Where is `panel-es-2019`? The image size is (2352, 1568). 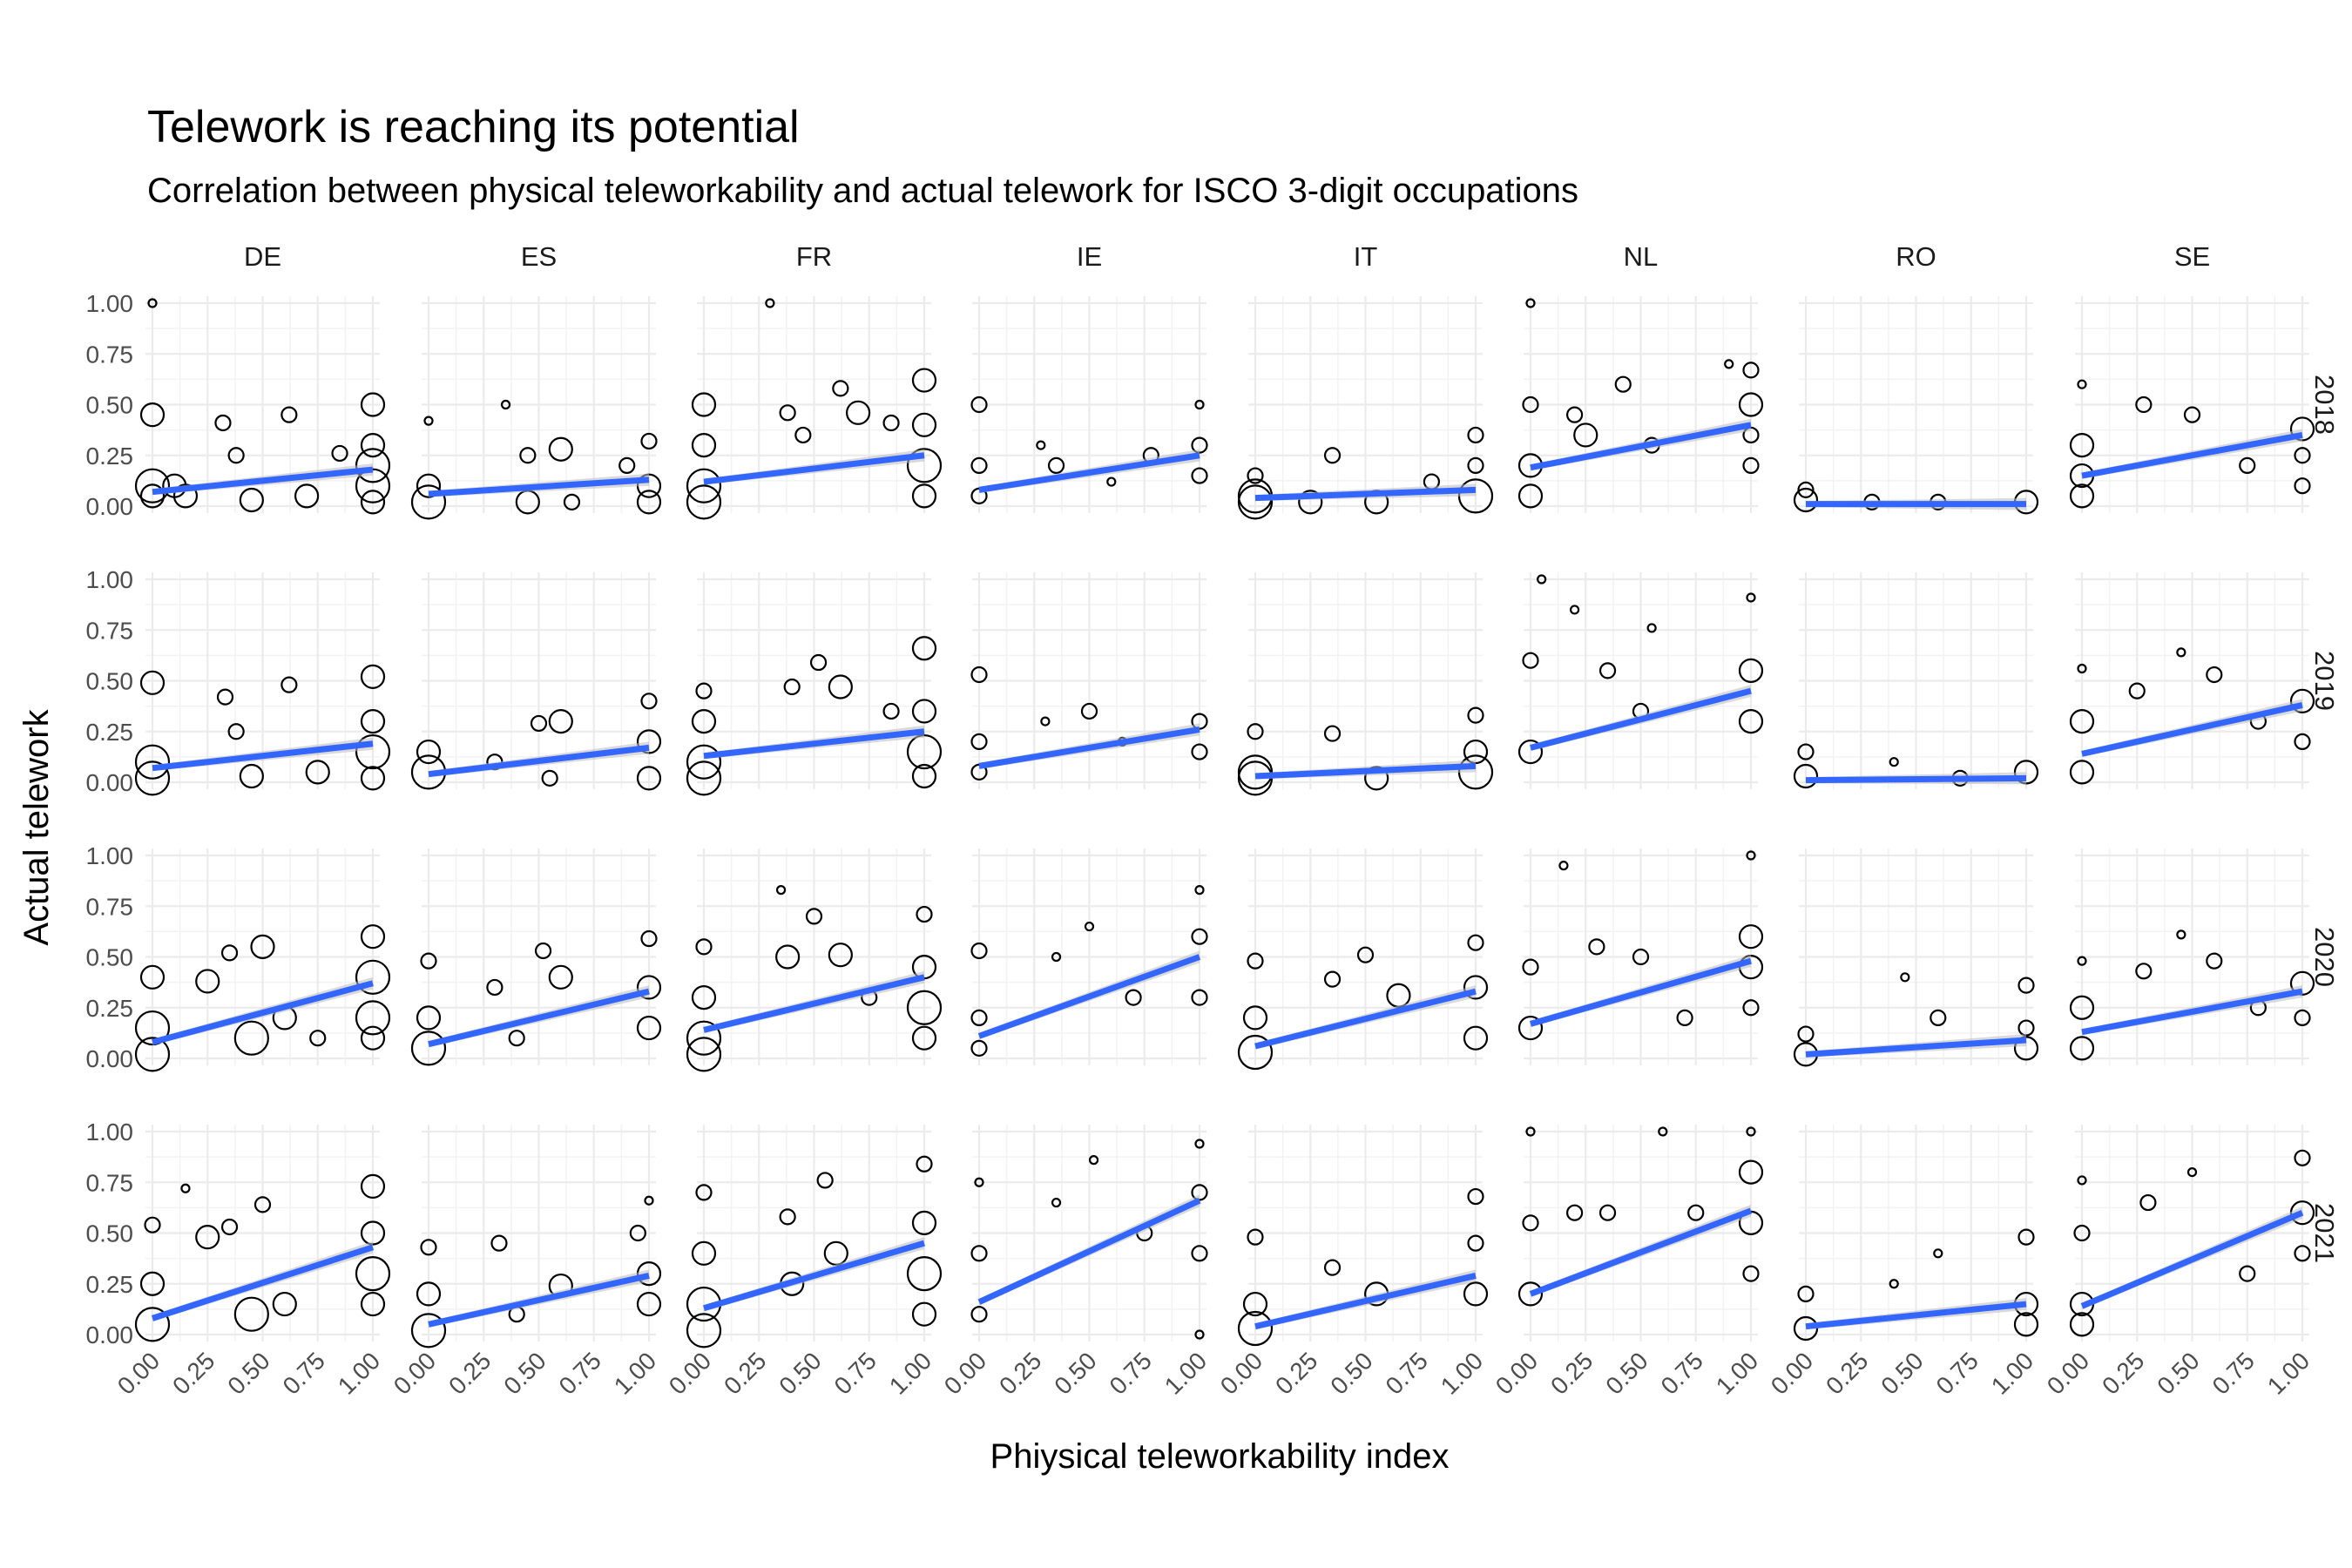 panel-es-2019 is located at coordinates (536, 682).